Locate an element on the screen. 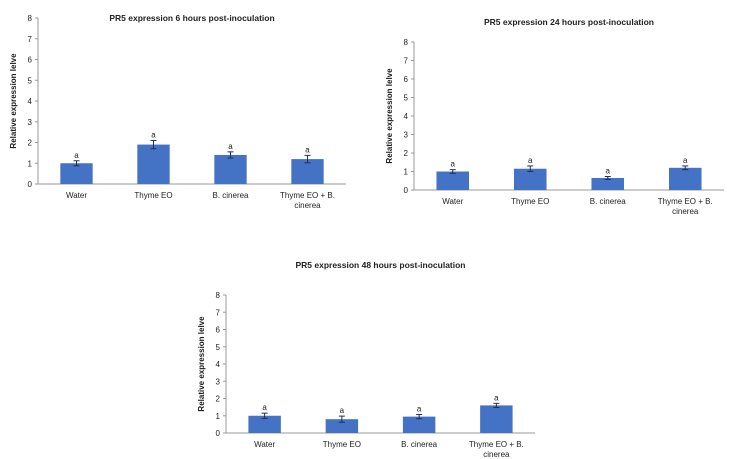 Image resolution: width=731 pixels, height=459 pixels. chart-title: PR5 expression 24 hours post-inoculation is located at coordinates (569, 22).